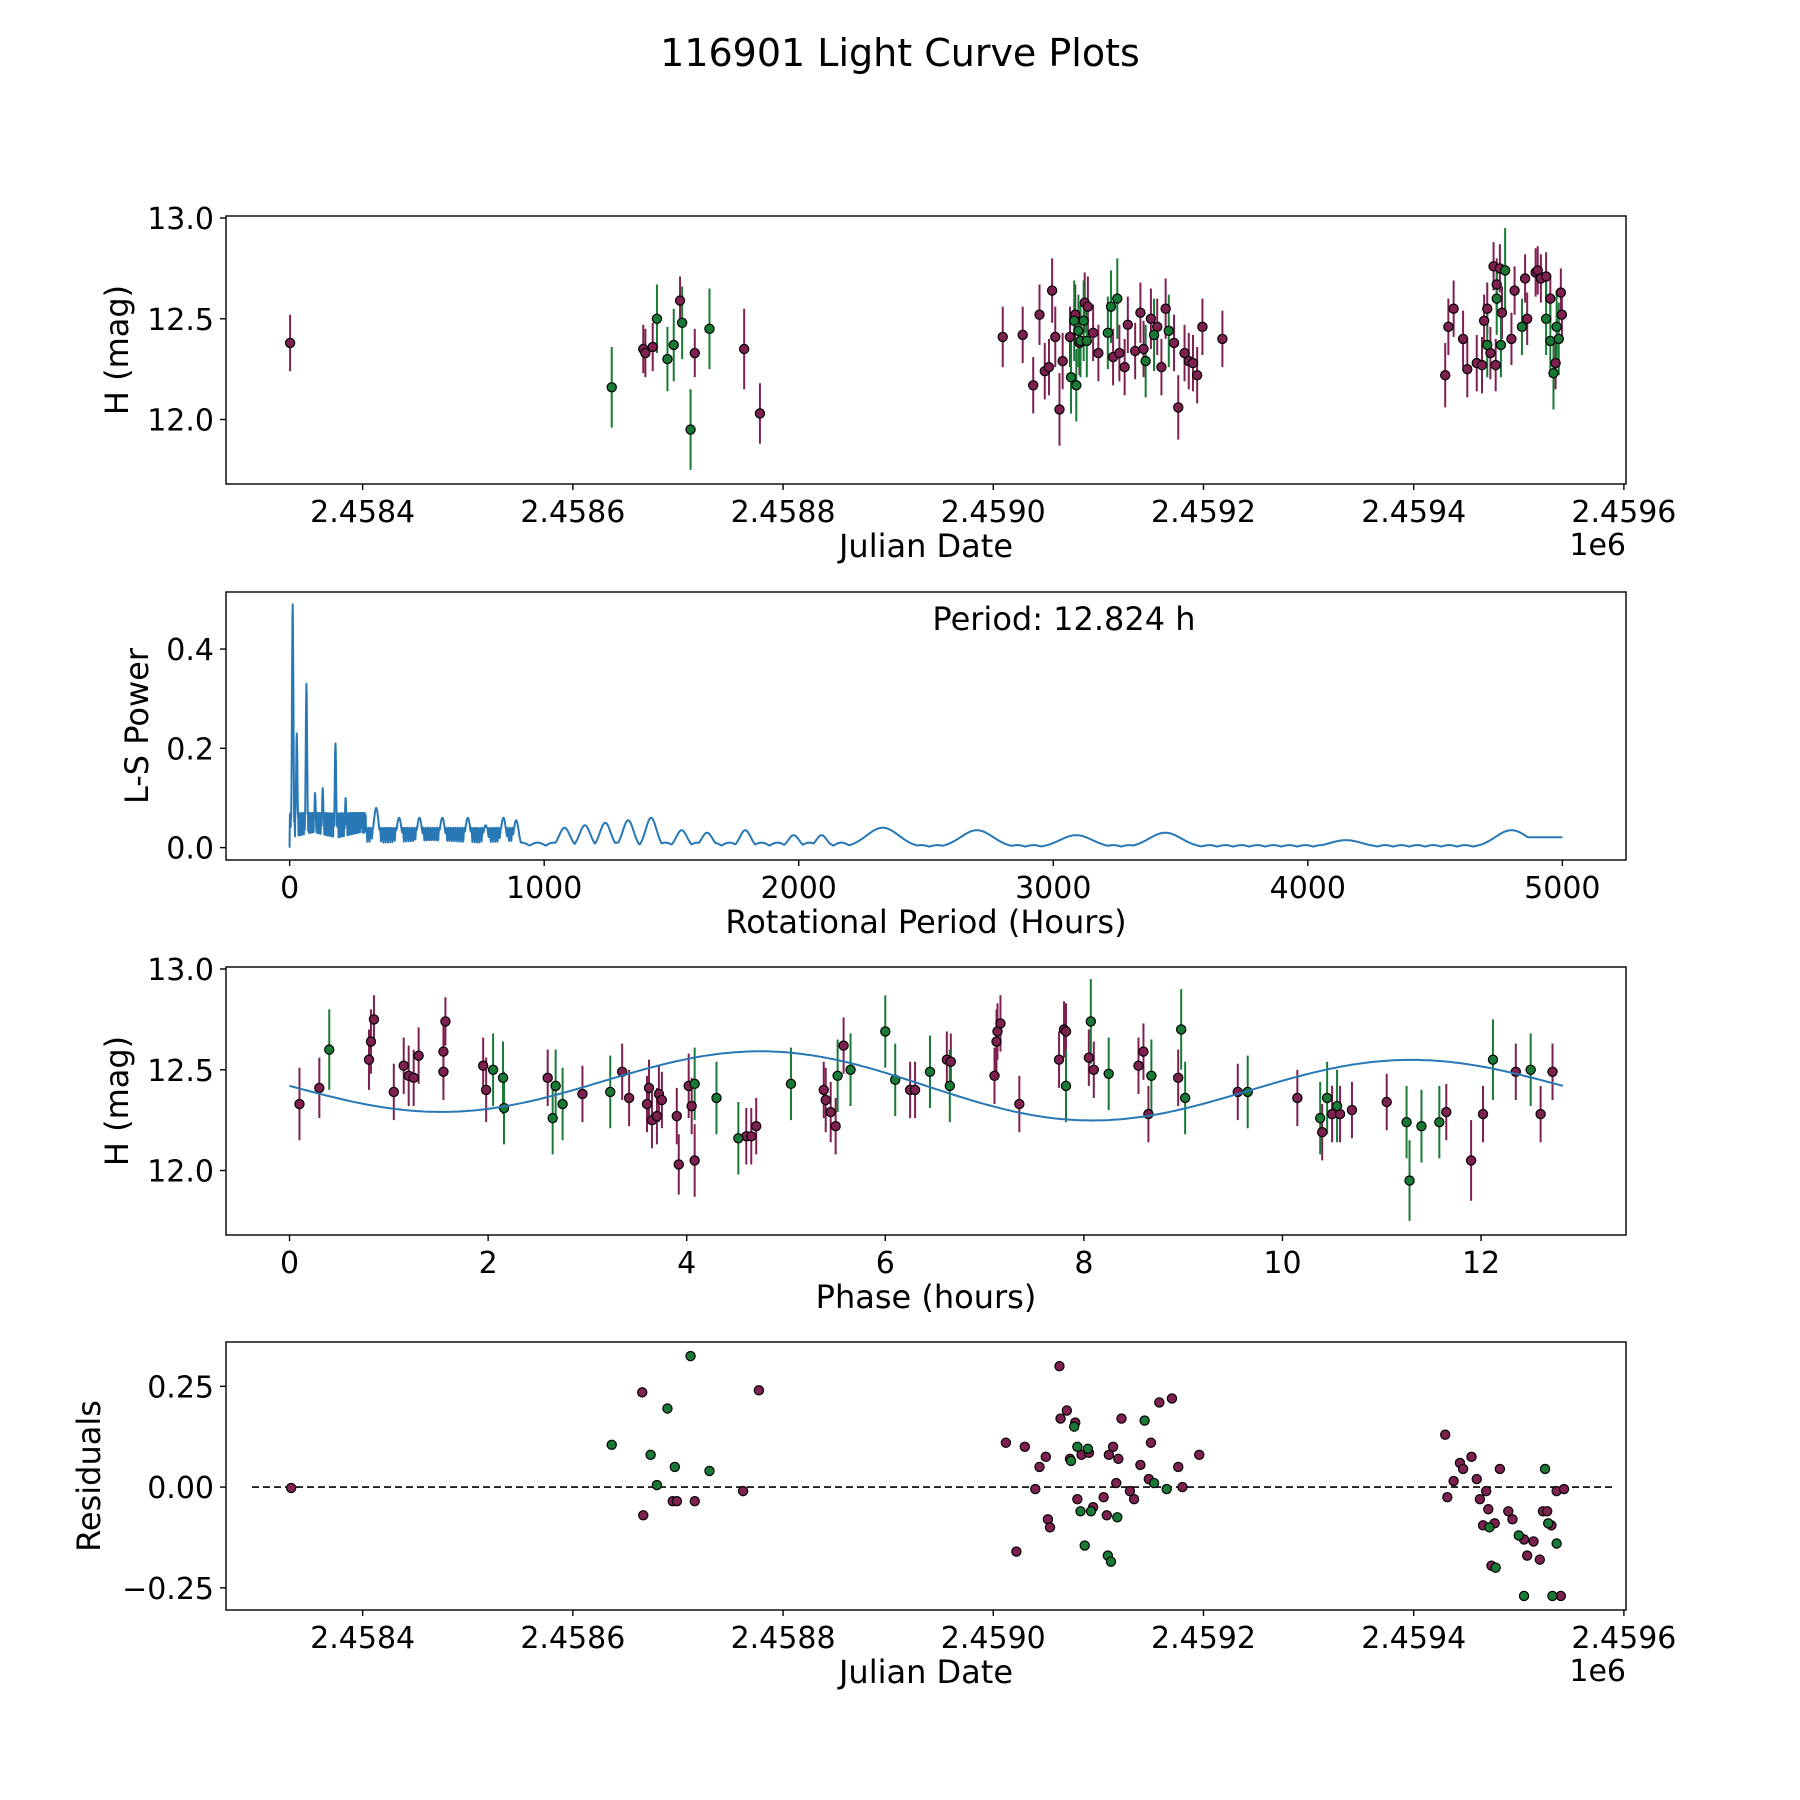  Describe the element at coordinates (925, 1672) in the screenshot. I see `residuals-x-label: Julian Date` at that location.